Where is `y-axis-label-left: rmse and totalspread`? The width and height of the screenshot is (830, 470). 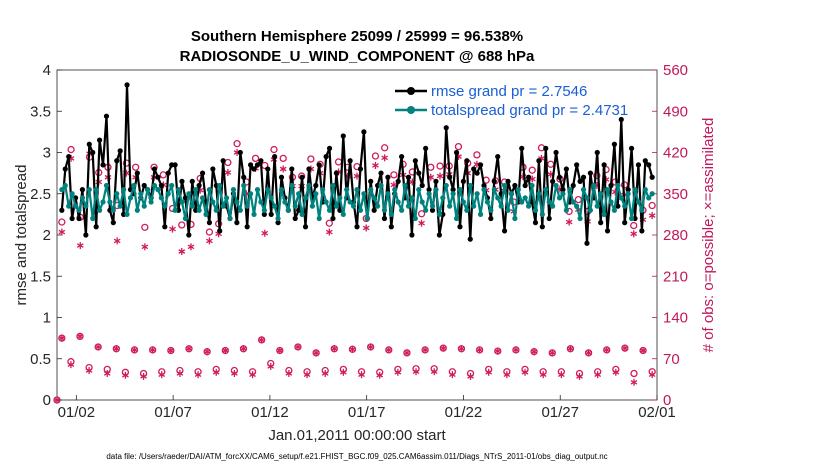 y-axis-label-left: rmse and totalspread is located at coordinates (21, 235).